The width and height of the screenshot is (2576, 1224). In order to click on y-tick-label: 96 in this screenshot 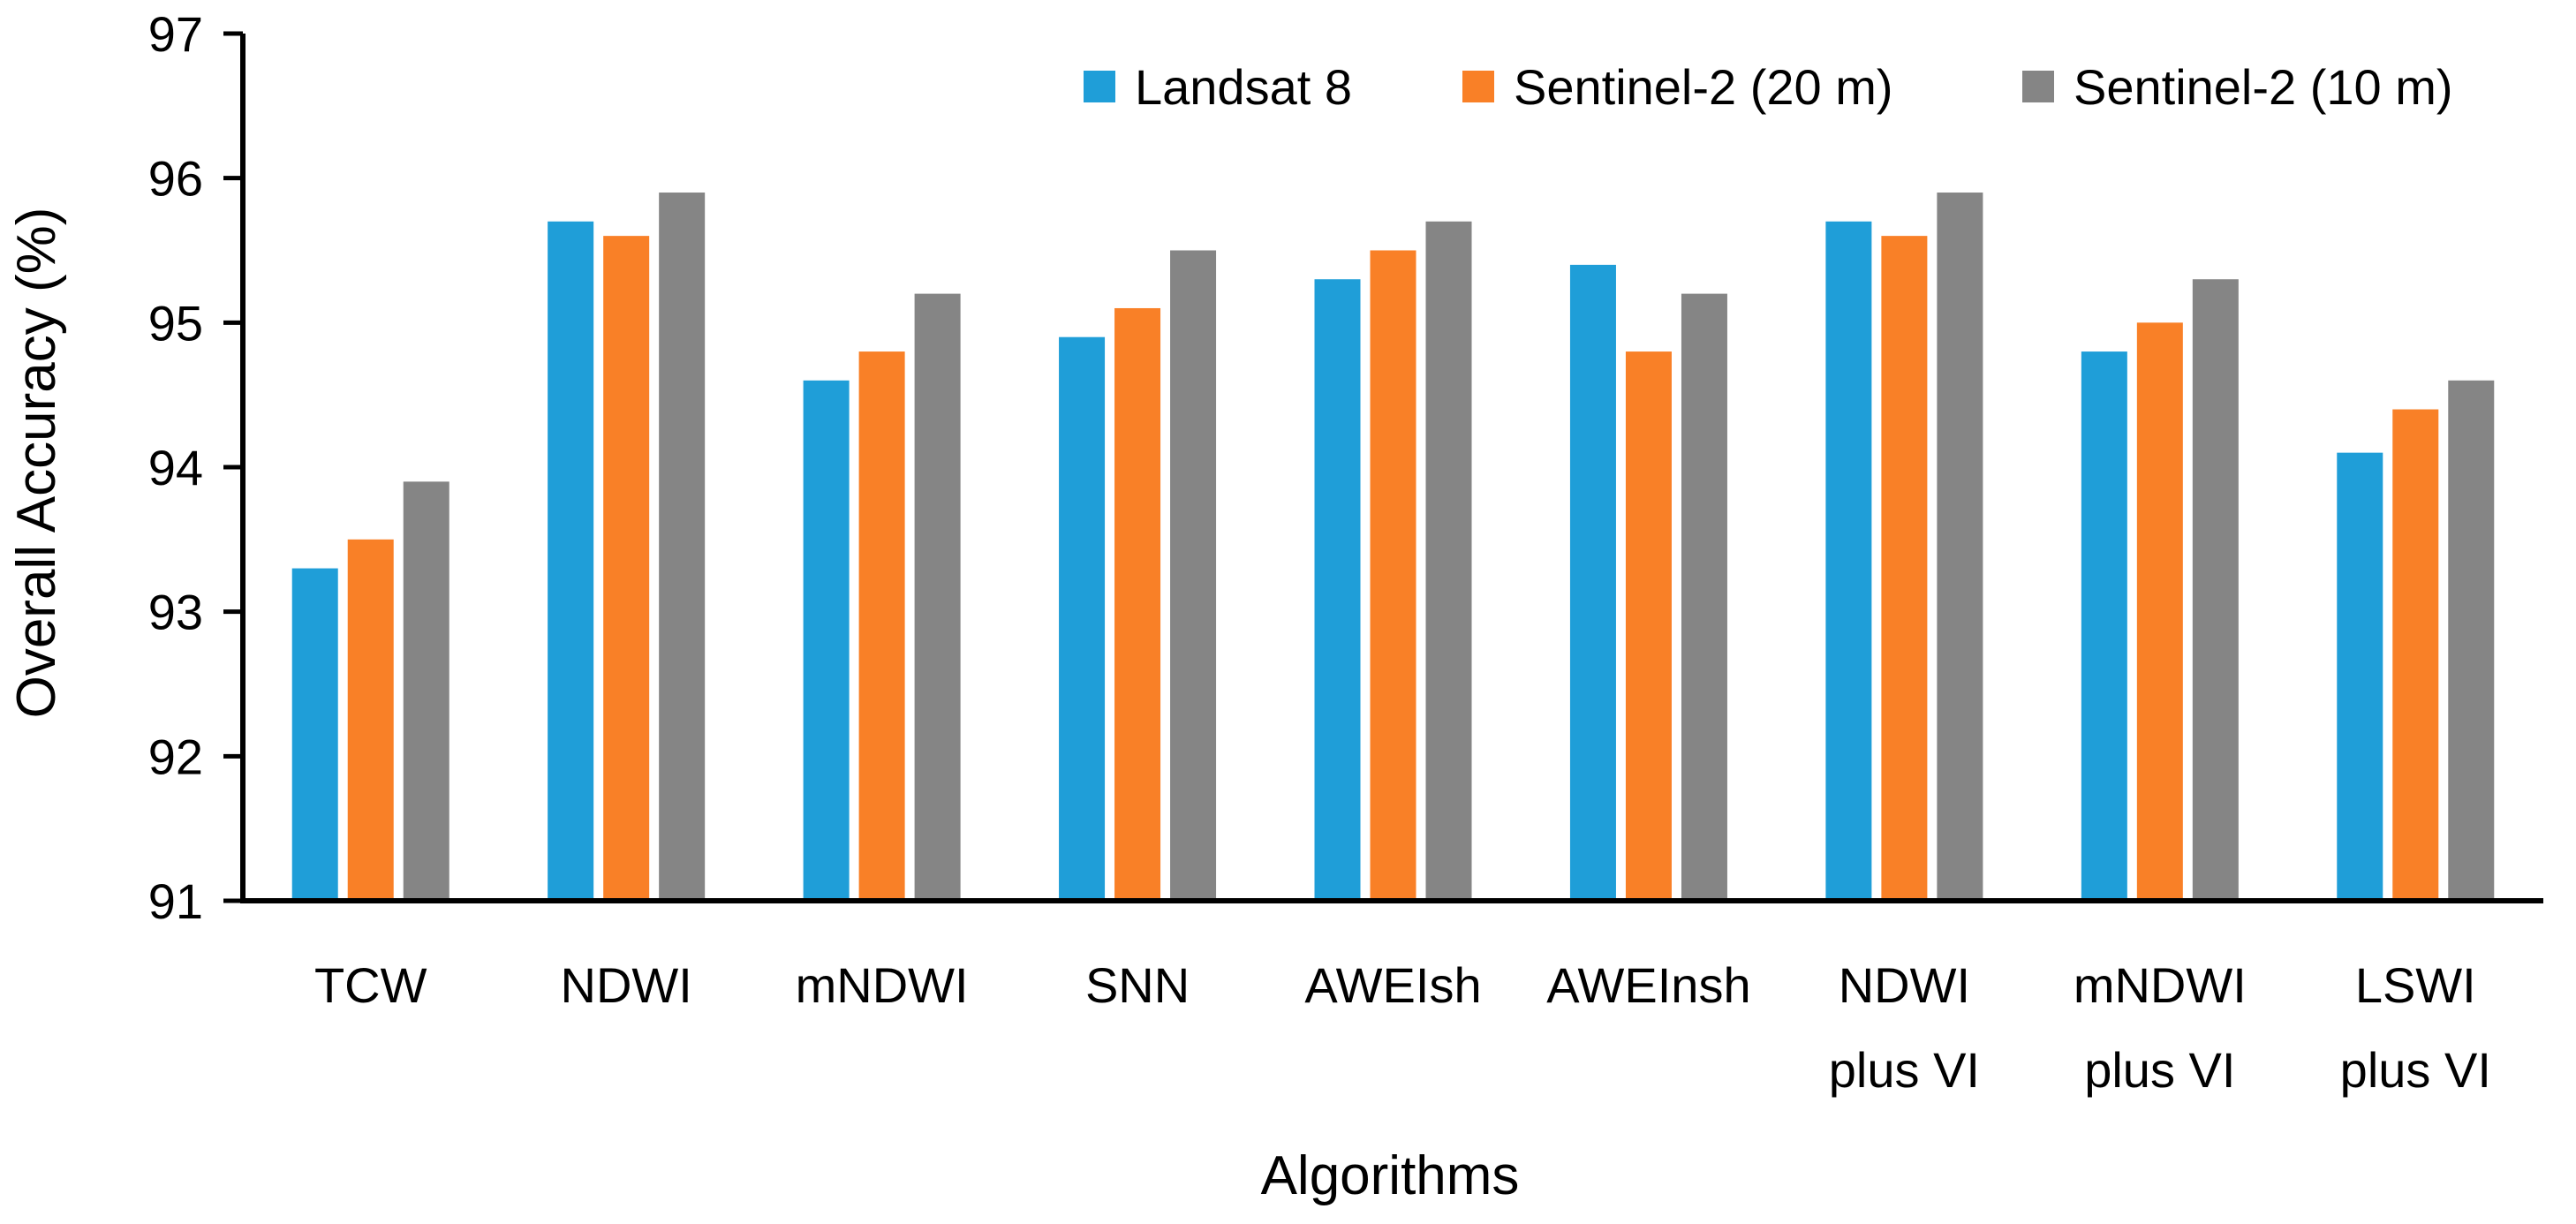, I will do `click(175, 179)`.